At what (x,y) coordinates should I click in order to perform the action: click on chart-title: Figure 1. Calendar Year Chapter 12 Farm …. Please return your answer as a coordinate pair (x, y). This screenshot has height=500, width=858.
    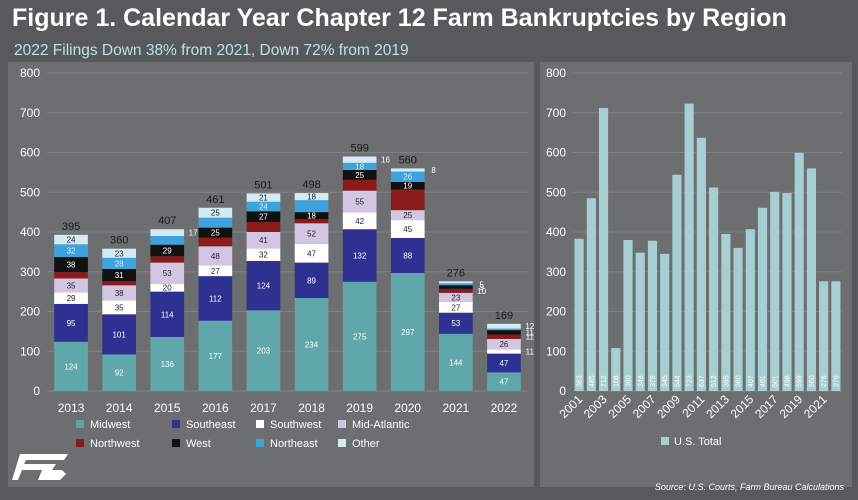
    Looking at the image, I should click on (399, 18).